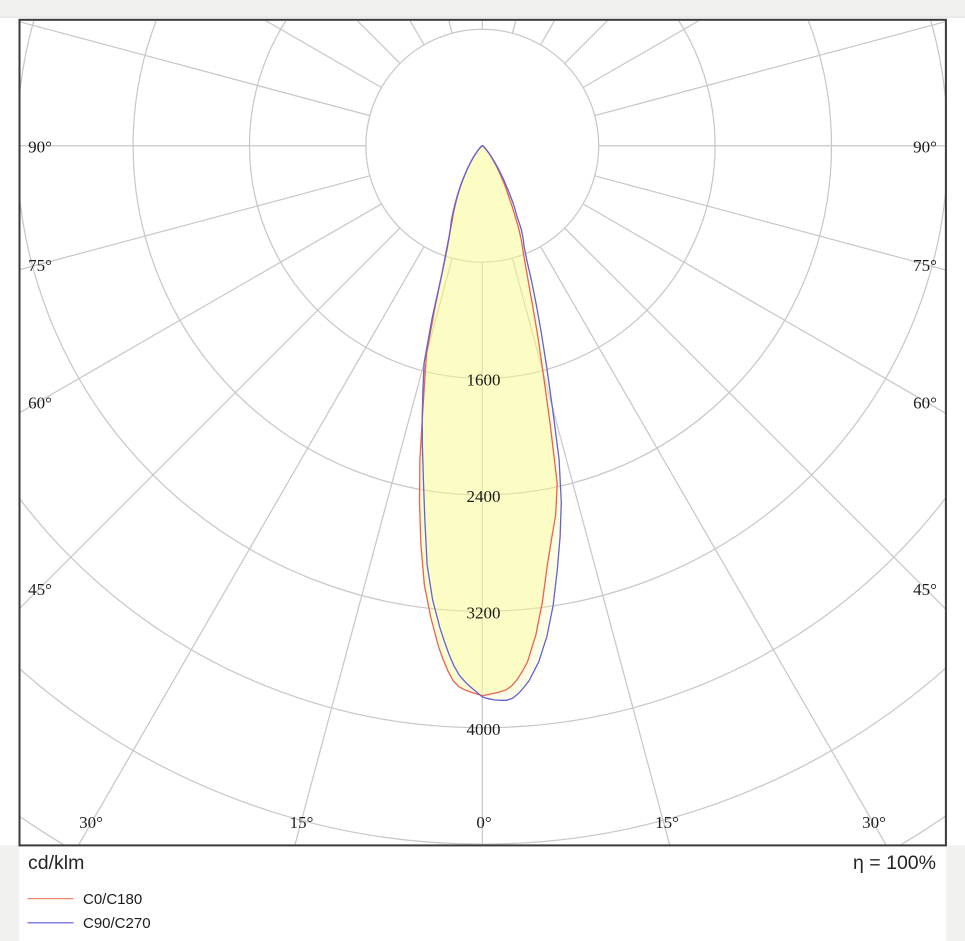 Image resolution: width=965 pixels, height=941 pixels. What do you see at coordinates (484, 496) in the screenshot?
I see `svg-text: 2400` at bounding box center [484, 496].